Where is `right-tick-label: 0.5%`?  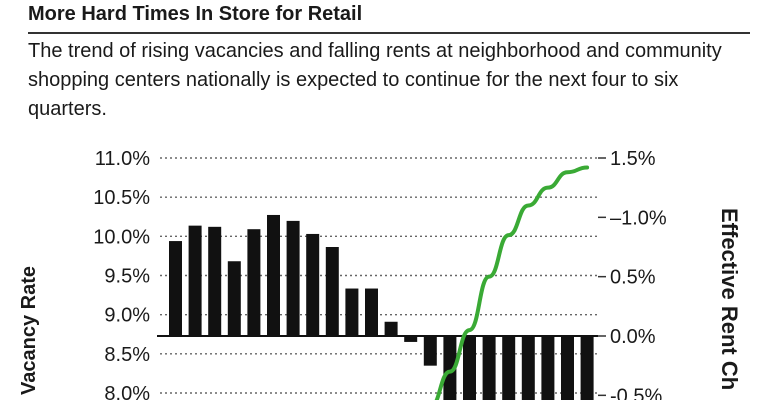
right-tick-label: 0.5% is located at coordinates (633, 278).